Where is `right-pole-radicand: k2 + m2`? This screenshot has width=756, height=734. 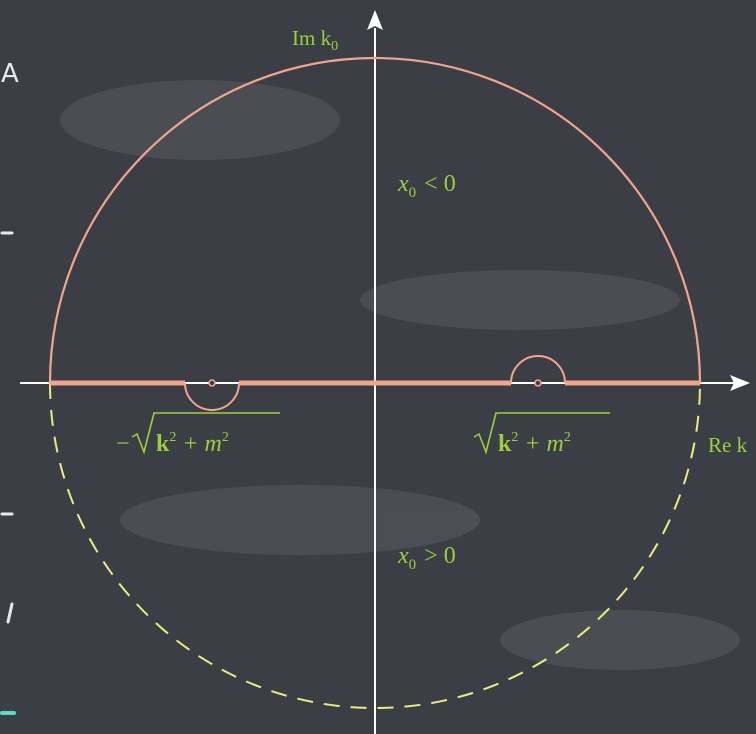 right-pole-radicand: k2 + m2 is located at coordinates (534, 443).